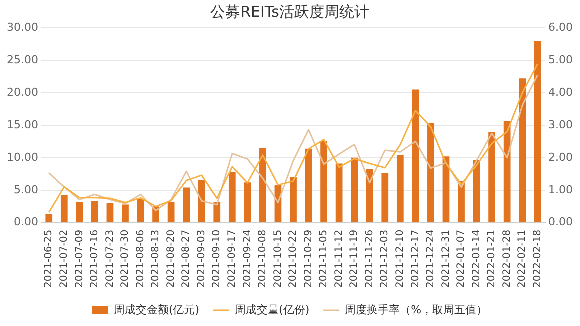 The height and width of the screenshot is (326, 580). Describe the element at coordinates (157, 309) in the screenshot. I see `legend-label: 周成交金额(亿元)` at that location.